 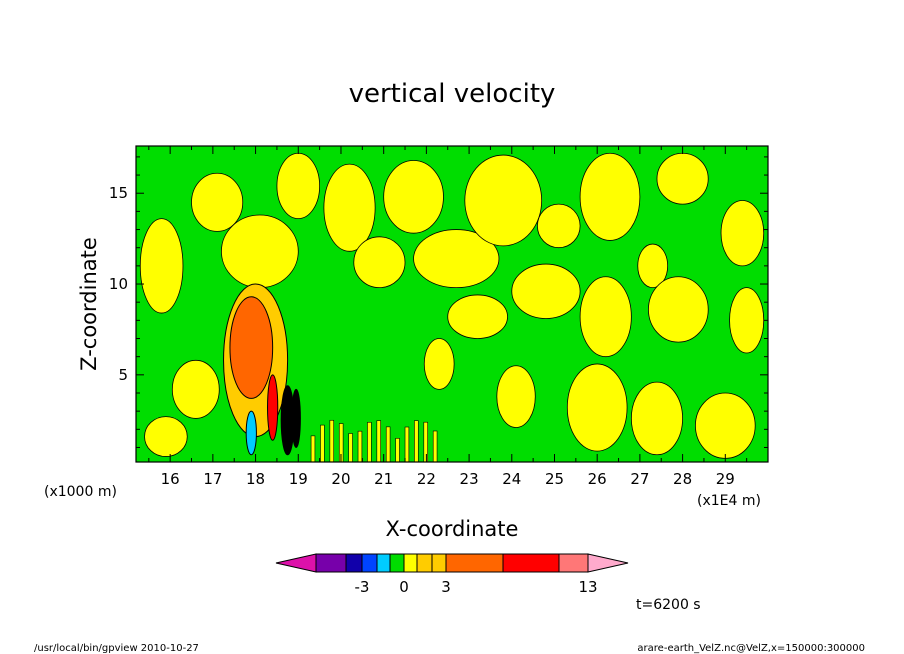 I want to click on colorbar-low-arrow, so click(x=296, y=563).